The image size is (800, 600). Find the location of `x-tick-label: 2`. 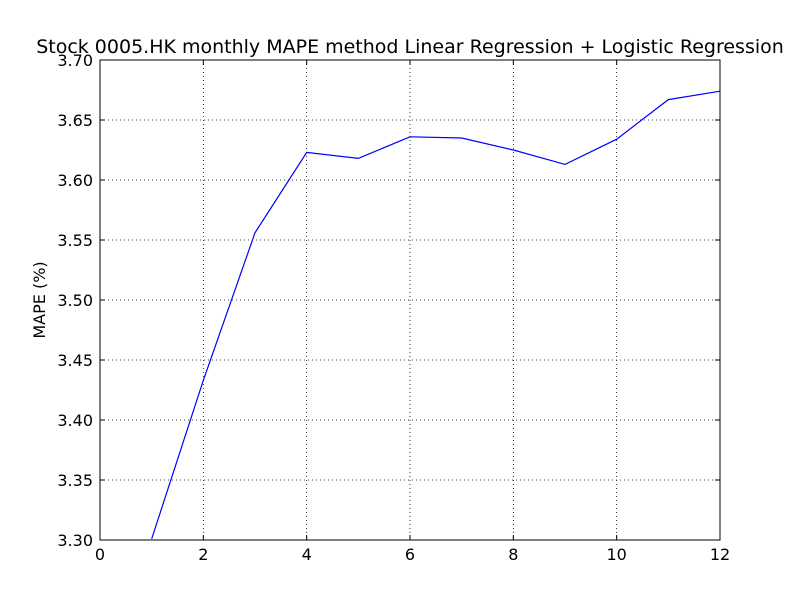

x-tick-label: 2 is located at coordinates (203, 554).